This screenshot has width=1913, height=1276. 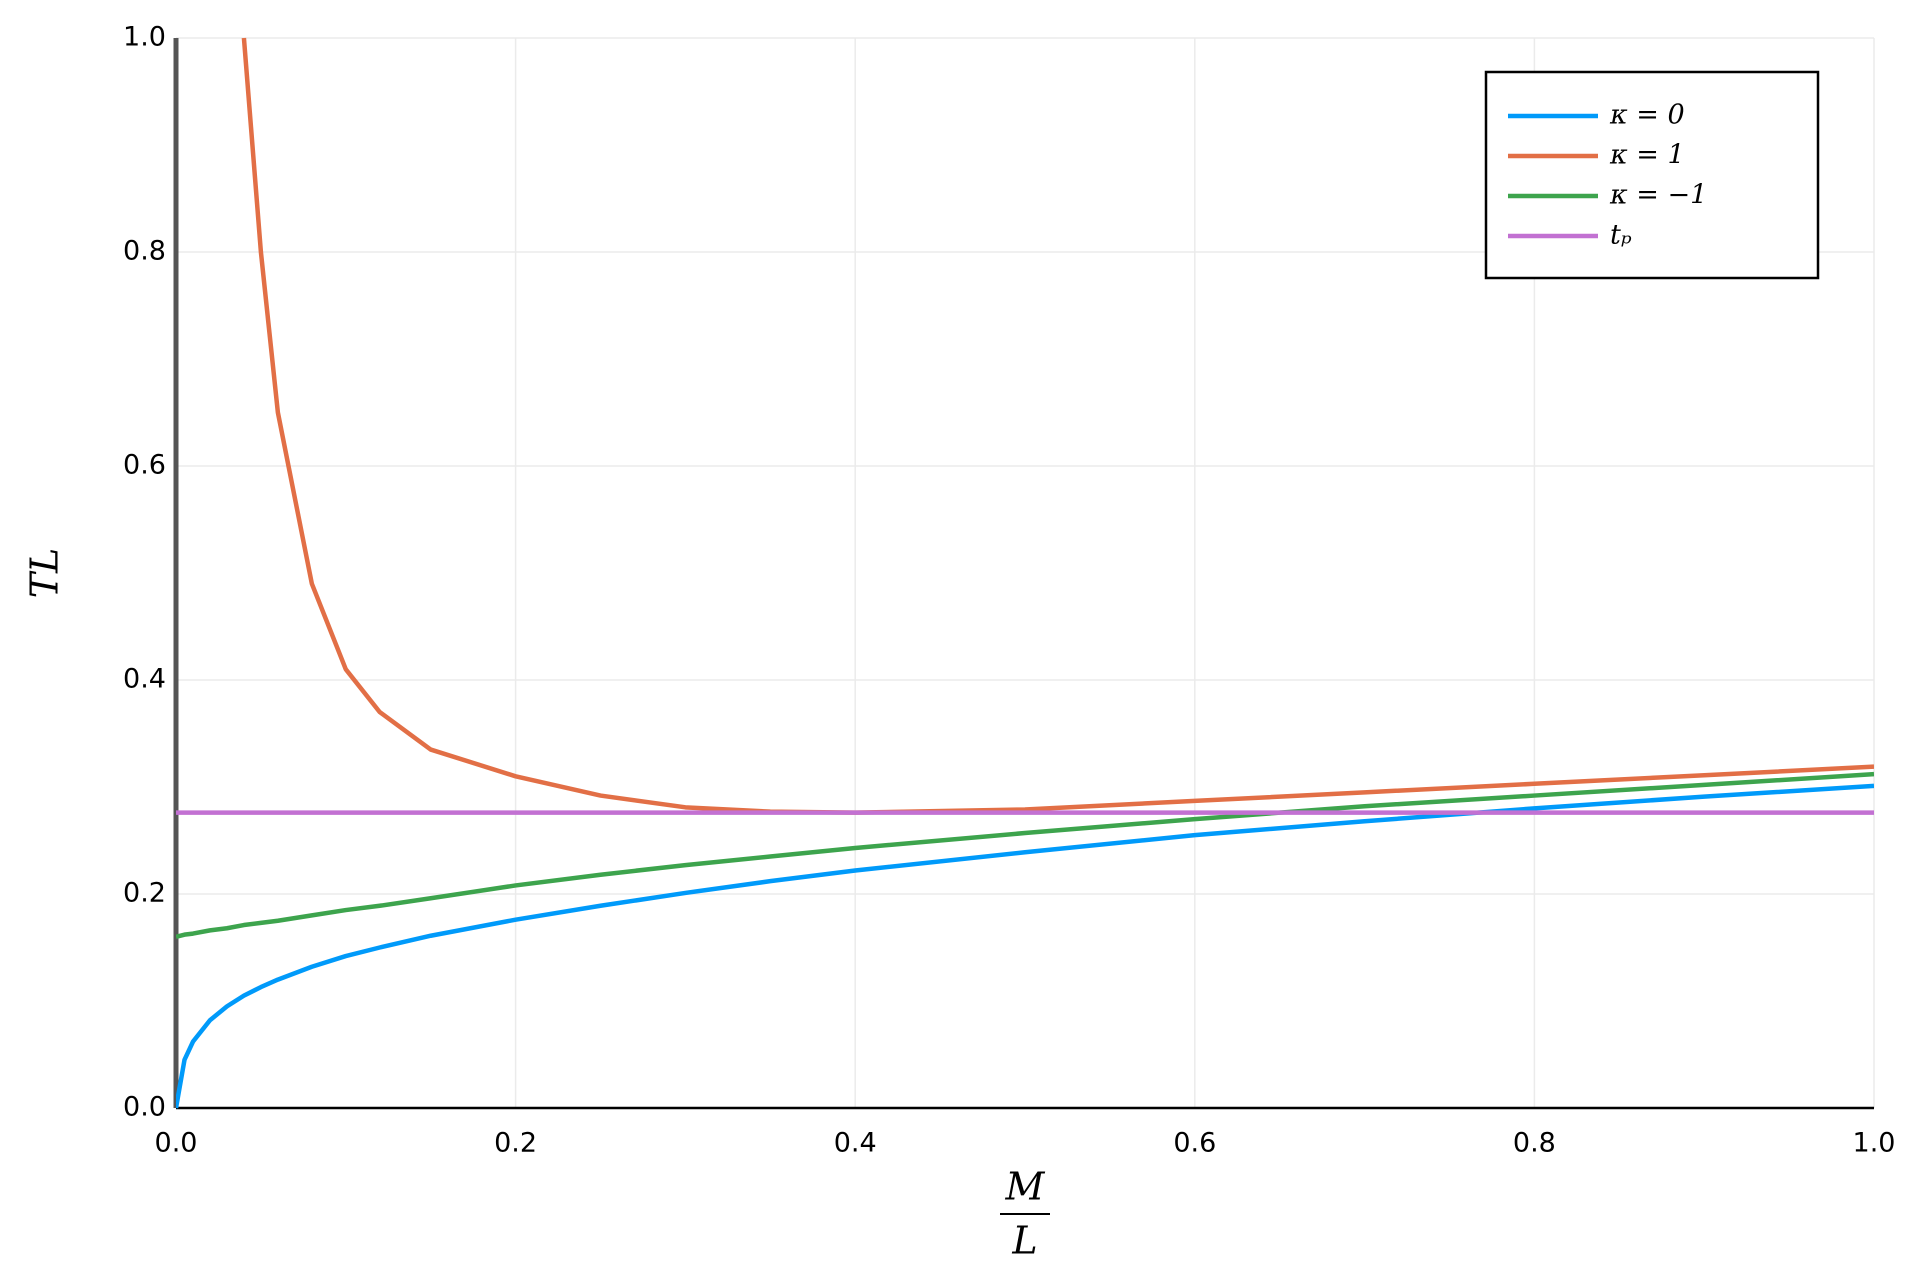 What do you see at coordinates (515, 1143) in the screenshot?
I see `x-tick-label: 0.2` at bounding box center [515, 1143].